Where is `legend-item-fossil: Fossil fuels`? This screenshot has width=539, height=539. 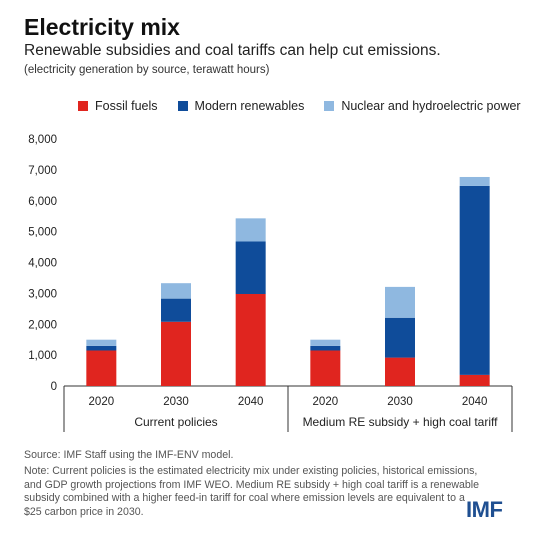
legend-item-fossil: Fossil fuels is located at coordinates (118, 106).